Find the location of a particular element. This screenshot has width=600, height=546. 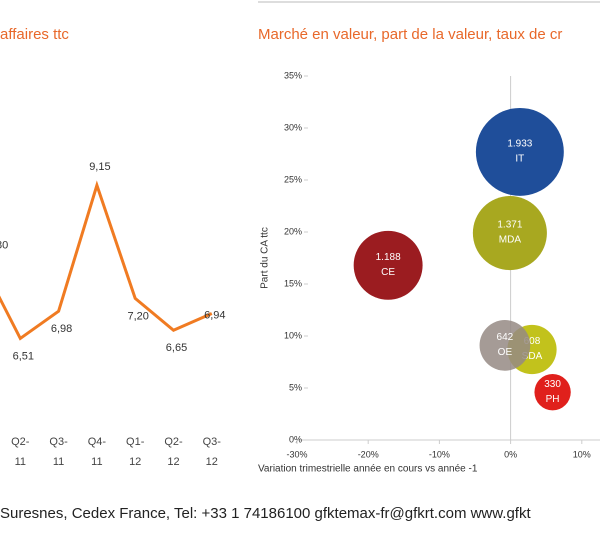

y-tick-label: 20% is located at coordinates (293, 231).